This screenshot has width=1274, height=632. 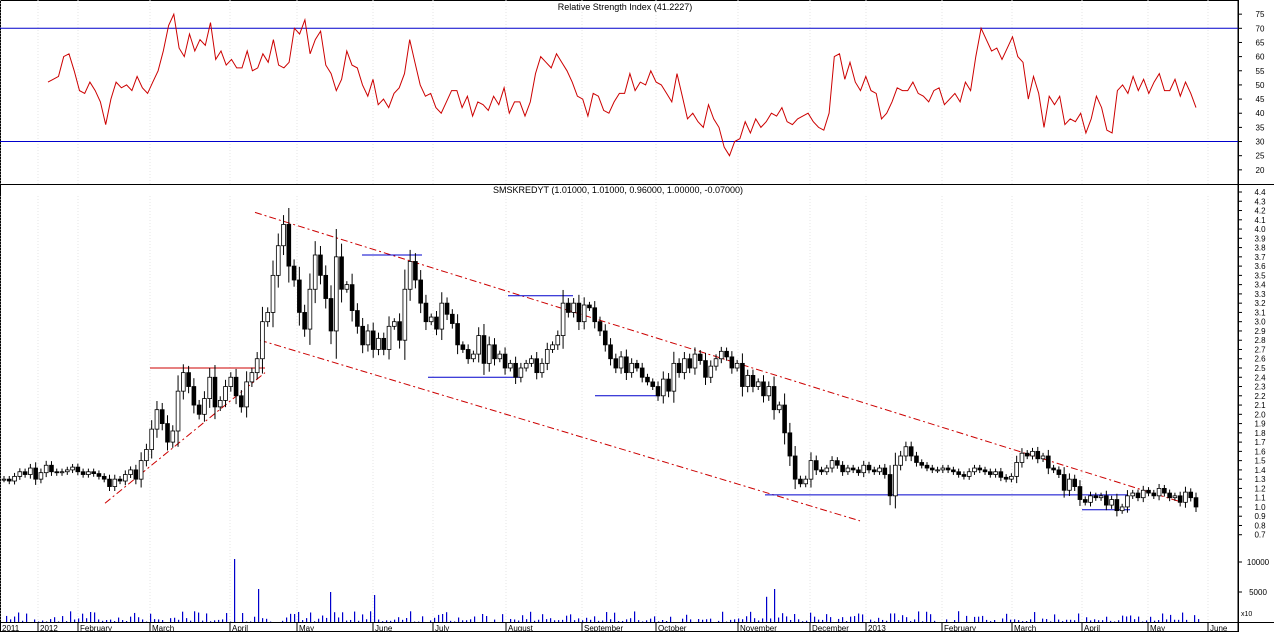 What do you see at coordinates (603, 590) in the screenshot?
I see `volume-bars` at bounding box center [603, 590].